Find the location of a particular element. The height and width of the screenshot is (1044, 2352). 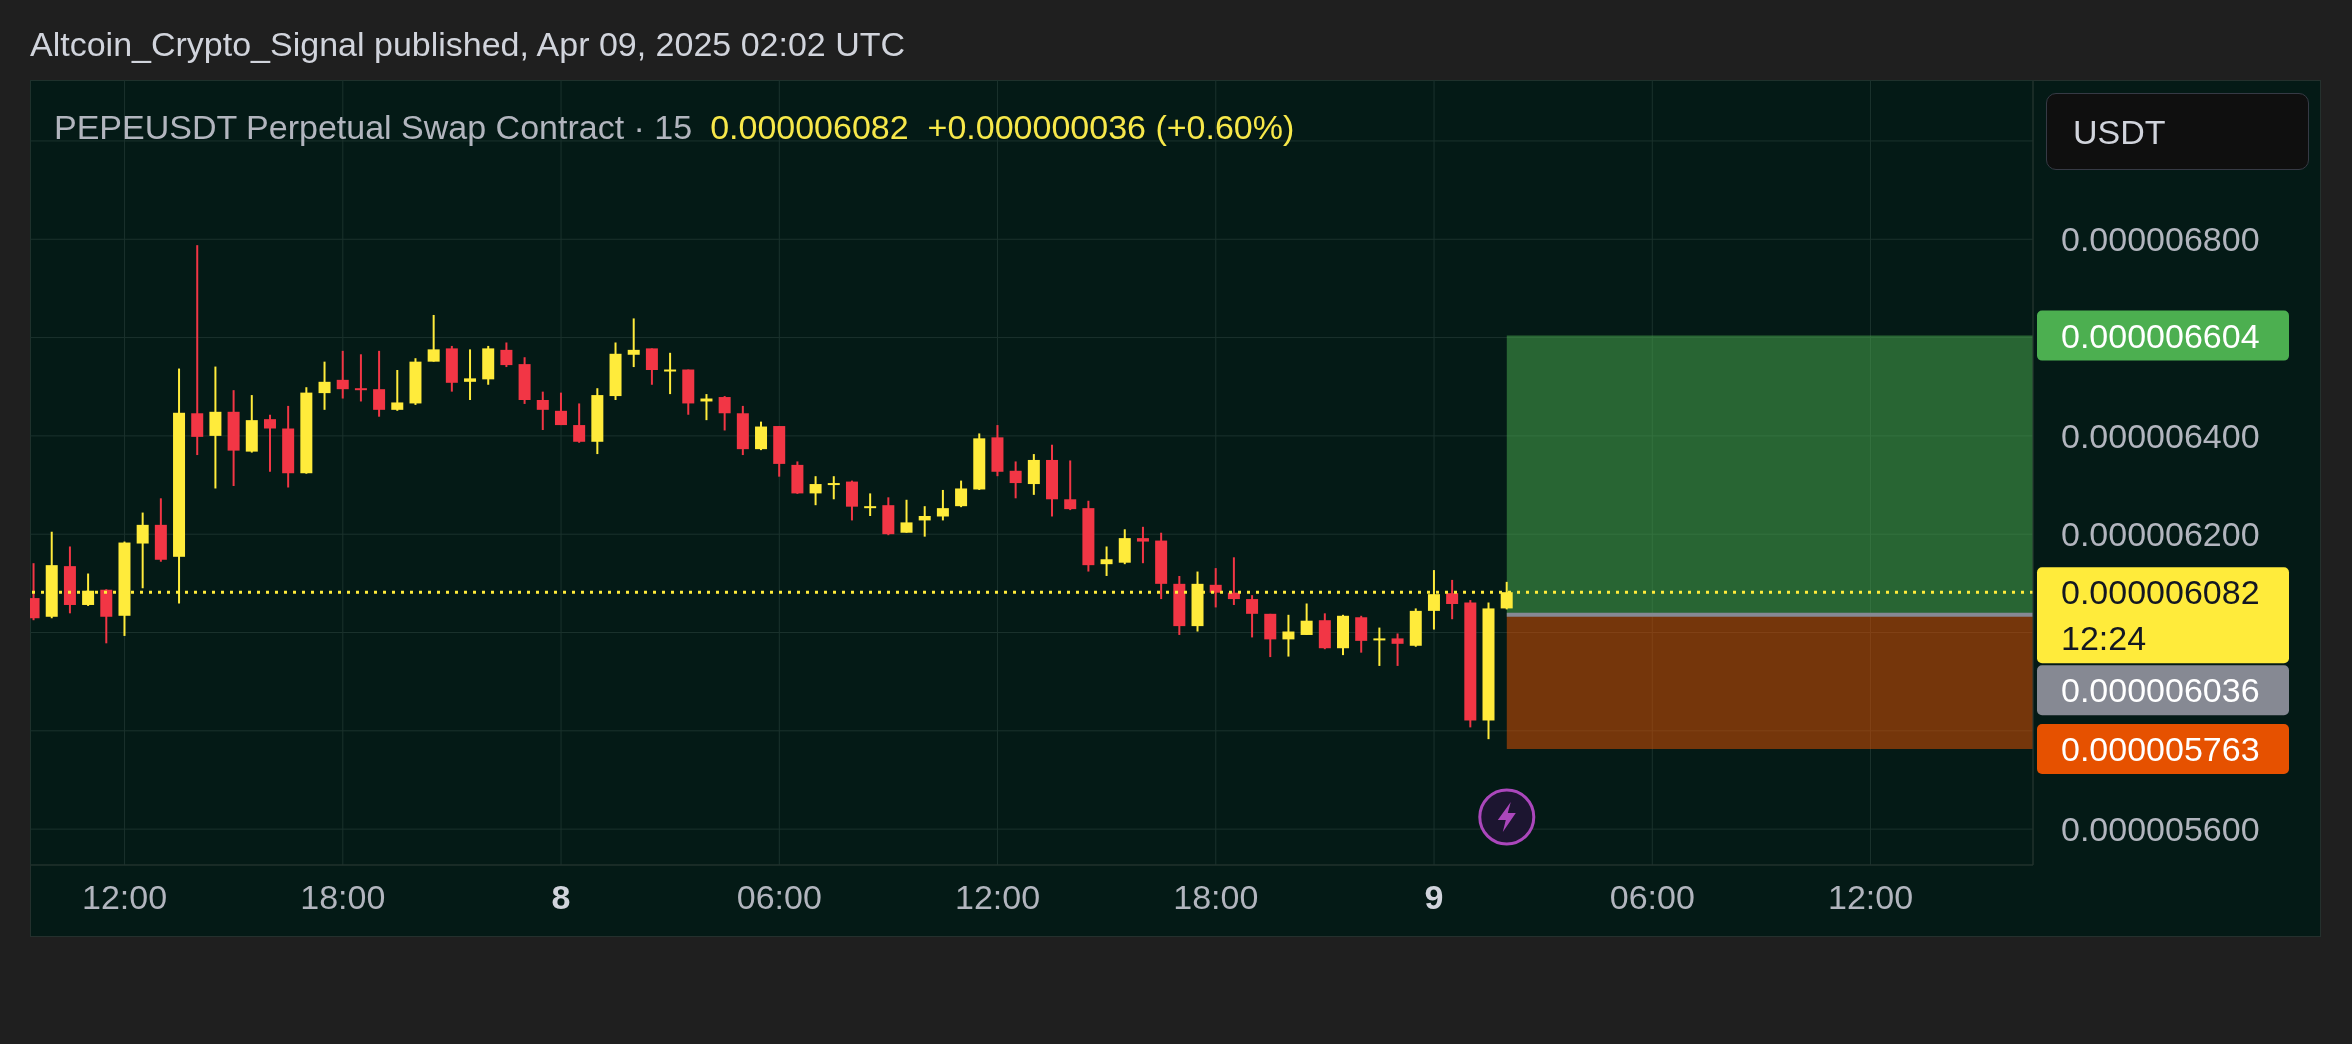

y-tick-label: 0.000006800 is located at coordinates (2160, 239).